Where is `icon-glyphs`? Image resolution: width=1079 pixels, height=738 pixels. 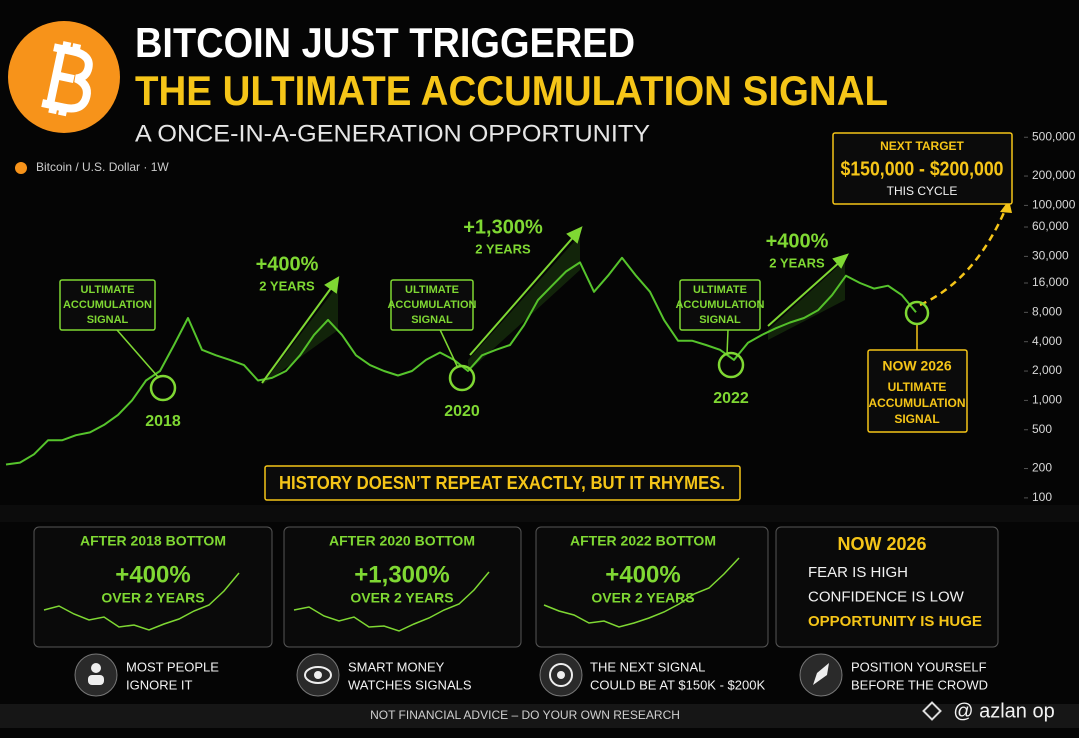 icon-glyphs is located at coordinates (458, 675).